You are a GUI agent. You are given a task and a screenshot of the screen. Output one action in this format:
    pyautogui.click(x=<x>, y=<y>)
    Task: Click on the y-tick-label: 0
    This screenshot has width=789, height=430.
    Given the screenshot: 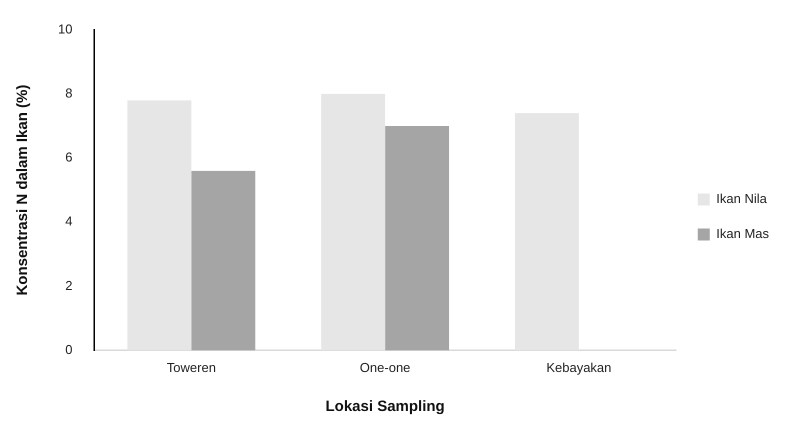 What is the action you would take?
    pyautogui.click(x=68, y=349)
    